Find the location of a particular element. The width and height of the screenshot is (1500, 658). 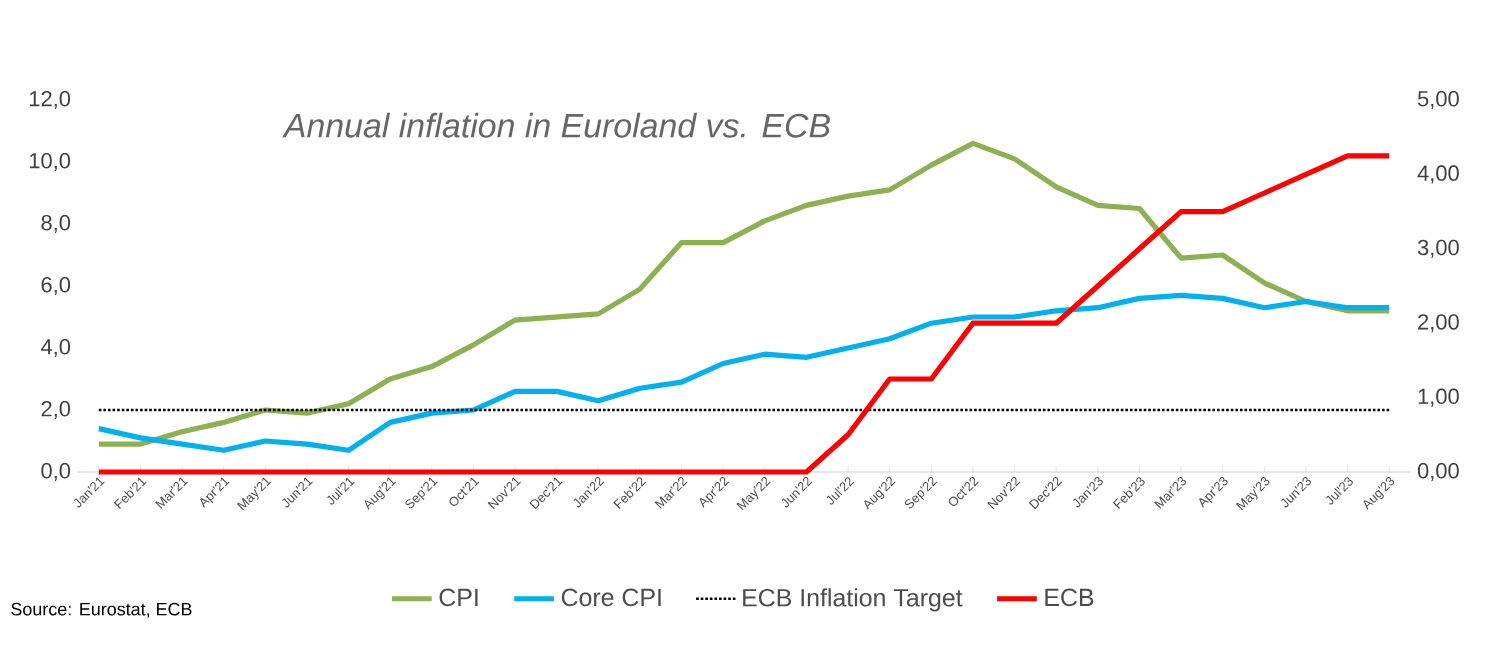

y2-tick-label: 1,00 is located at coordinates (1438, 397).